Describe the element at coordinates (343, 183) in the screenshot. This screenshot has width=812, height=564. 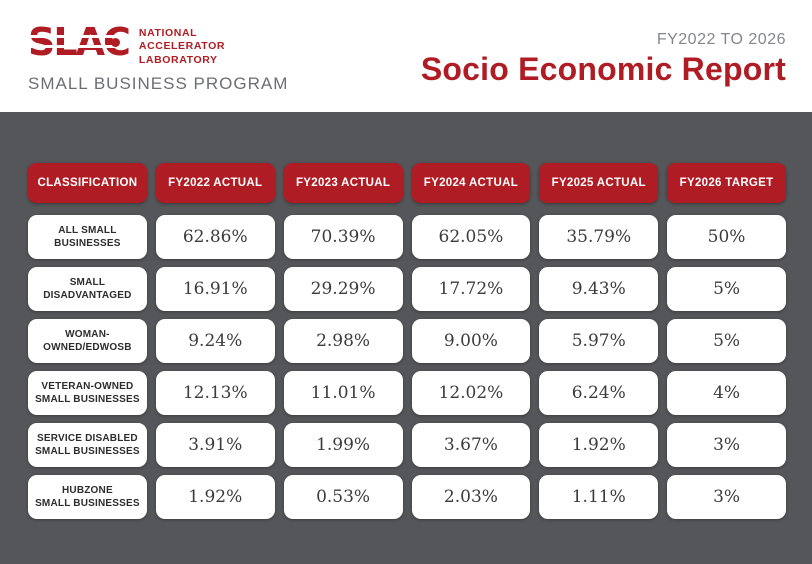
I see `column-header-fy2023-actual: FY2023 ACTUAL` at that location.